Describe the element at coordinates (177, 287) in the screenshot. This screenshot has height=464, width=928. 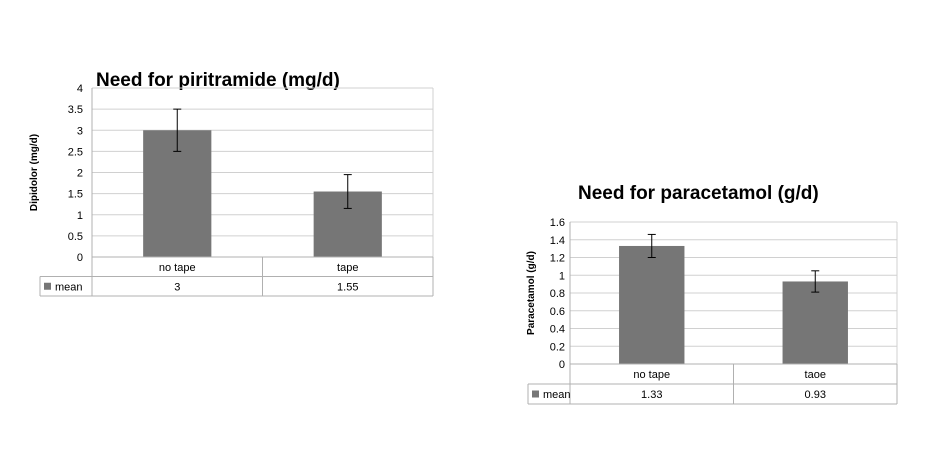
I see `table-value: 3` at that location.